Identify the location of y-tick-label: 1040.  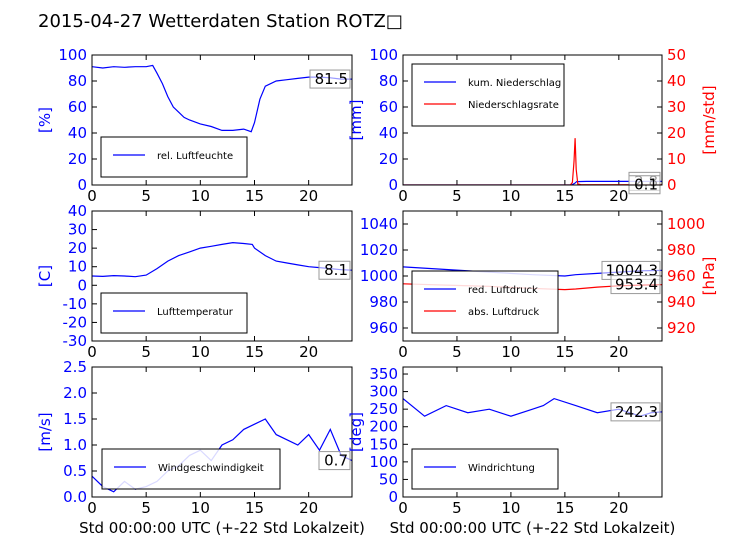
(379, 224).